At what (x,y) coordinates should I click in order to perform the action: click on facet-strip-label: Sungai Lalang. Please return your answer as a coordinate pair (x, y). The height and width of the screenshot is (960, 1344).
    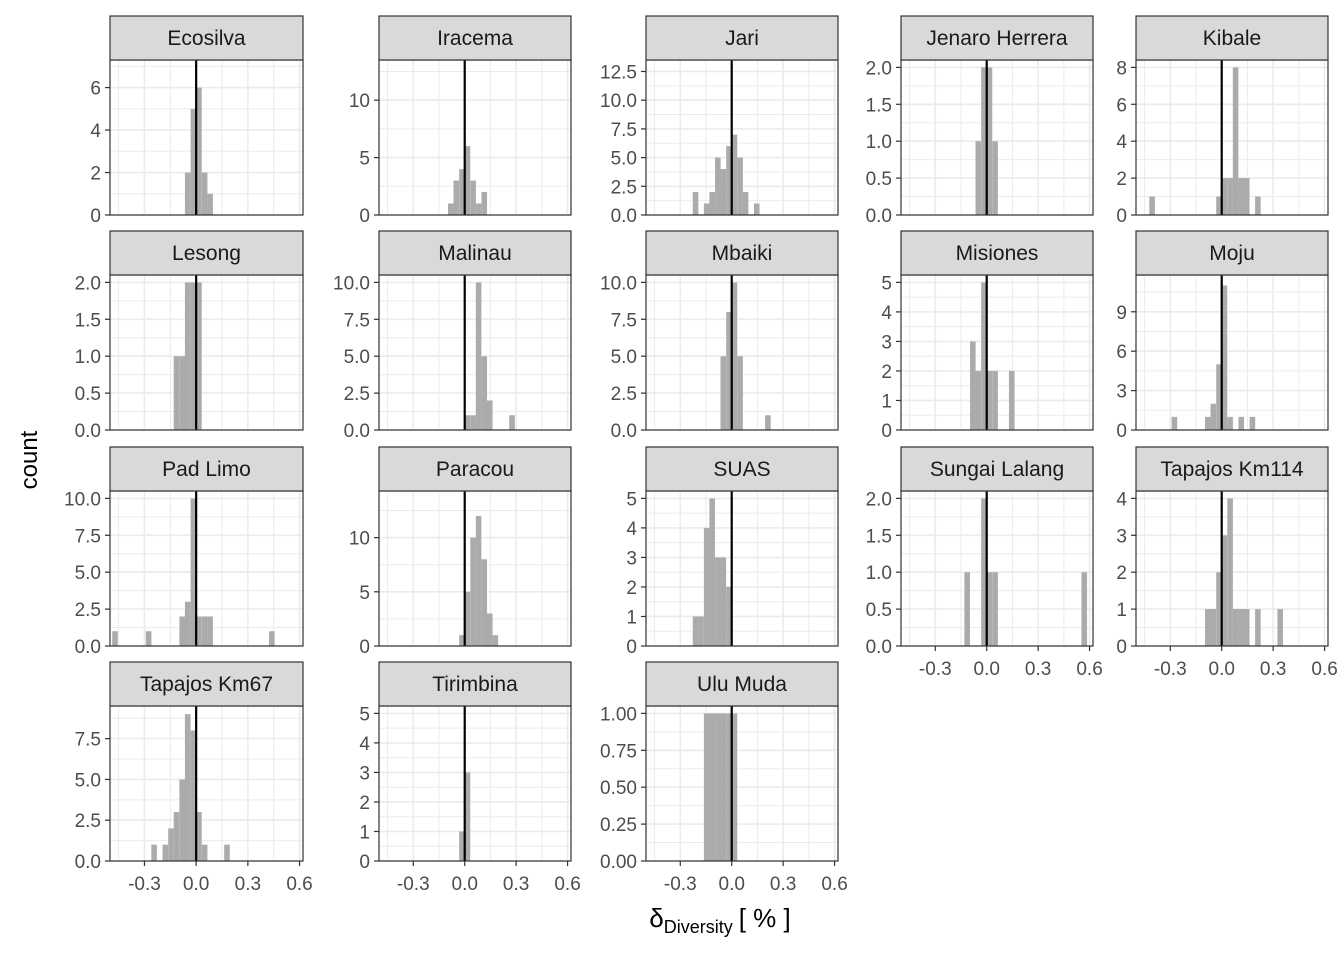
    Looking at the image, I should click on (997, 469).